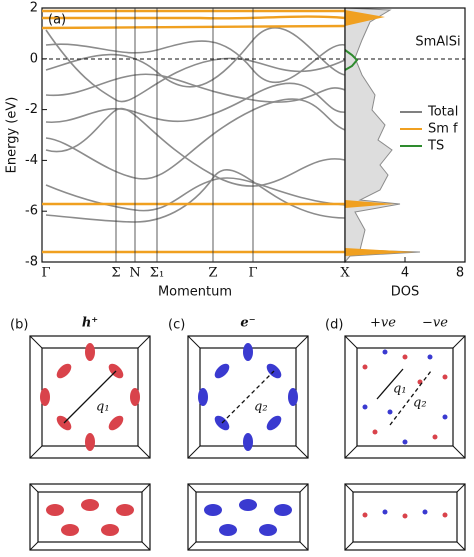 The height and width of the screenshot is (557, 474). What do you see at coordinates (115, 273) in the screenshot?
I see `k-label: Σ` at bounding box center [115, 273].